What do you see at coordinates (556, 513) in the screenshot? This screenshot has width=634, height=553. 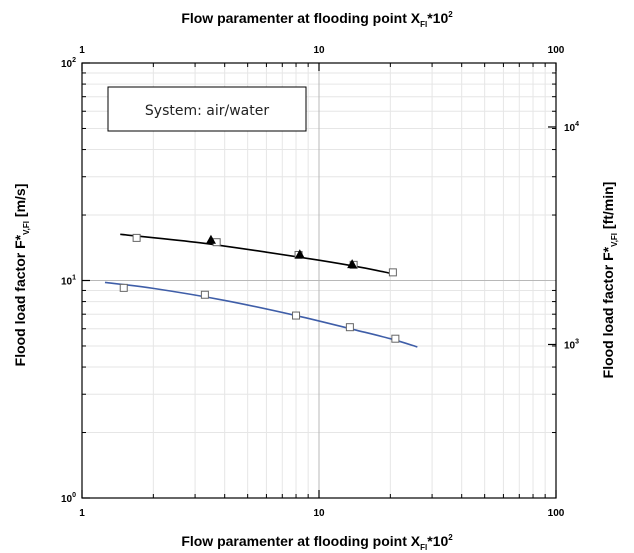 I see `x-tick-label-bottom: 100` at bounding box center [556, 513].